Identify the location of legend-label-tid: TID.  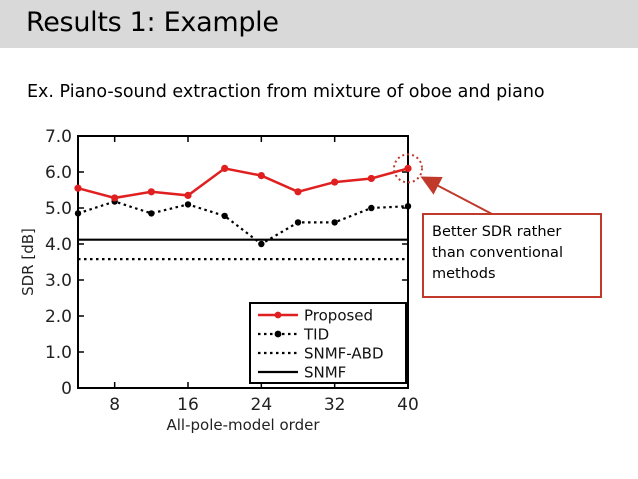
(316, 335).